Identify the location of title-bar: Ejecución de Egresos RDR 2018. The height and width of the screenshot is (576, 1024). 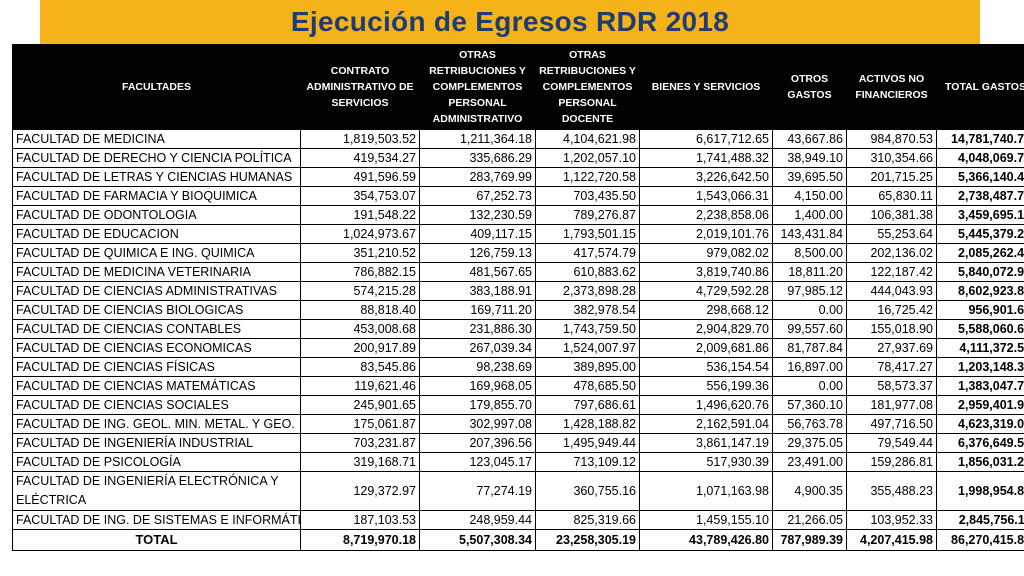
(510, 22).